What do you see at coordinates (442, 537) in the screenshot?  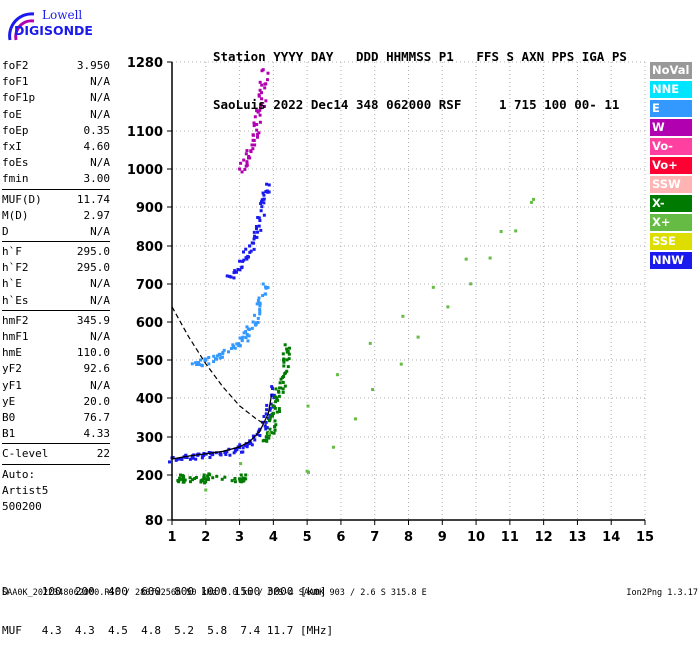 I see `x-tick-label: 9` at bounding box center [442, 537].